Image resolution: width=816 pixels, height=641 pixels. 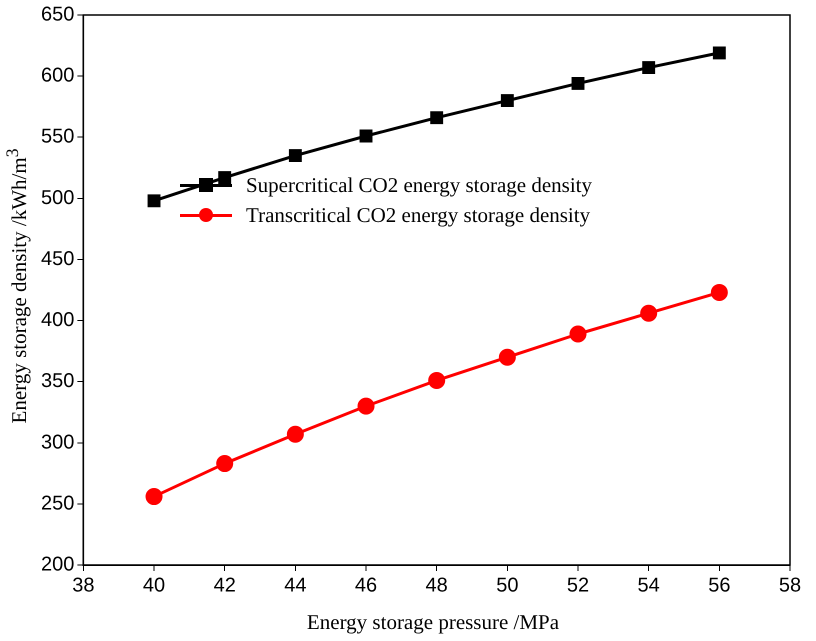 I want to click on legend-label: Supercritical CO2 energy storage density, so click(x=419, y=185).